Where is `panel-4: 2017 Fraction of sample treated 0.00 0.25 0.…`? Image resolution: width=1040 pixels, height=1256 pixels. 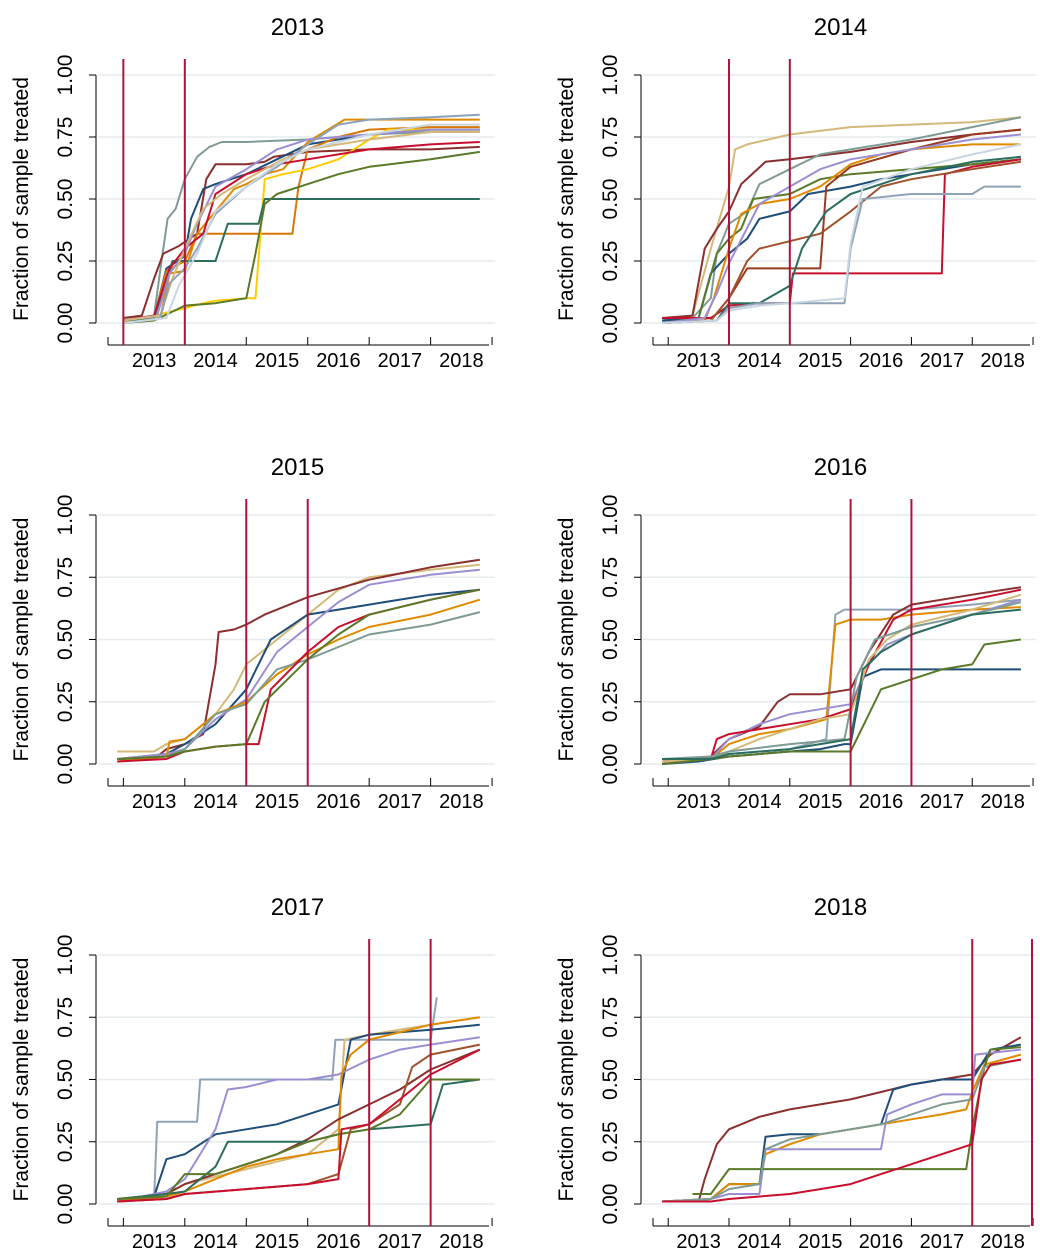
panel-4: 2017 Fraction of sample treated 0.00 0.25 0.… is located at coordinates (252, 1073).